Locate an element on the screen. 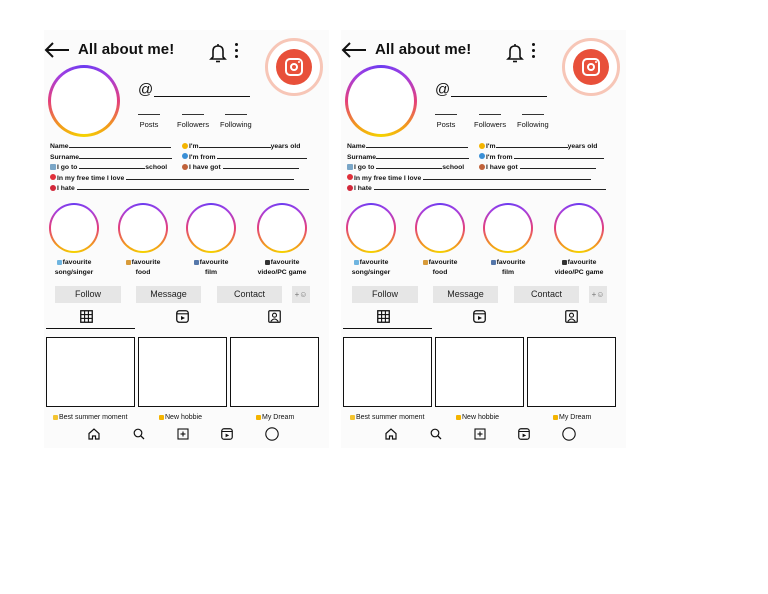  highlight-label-line2: food is located at coordinates (440, 272).